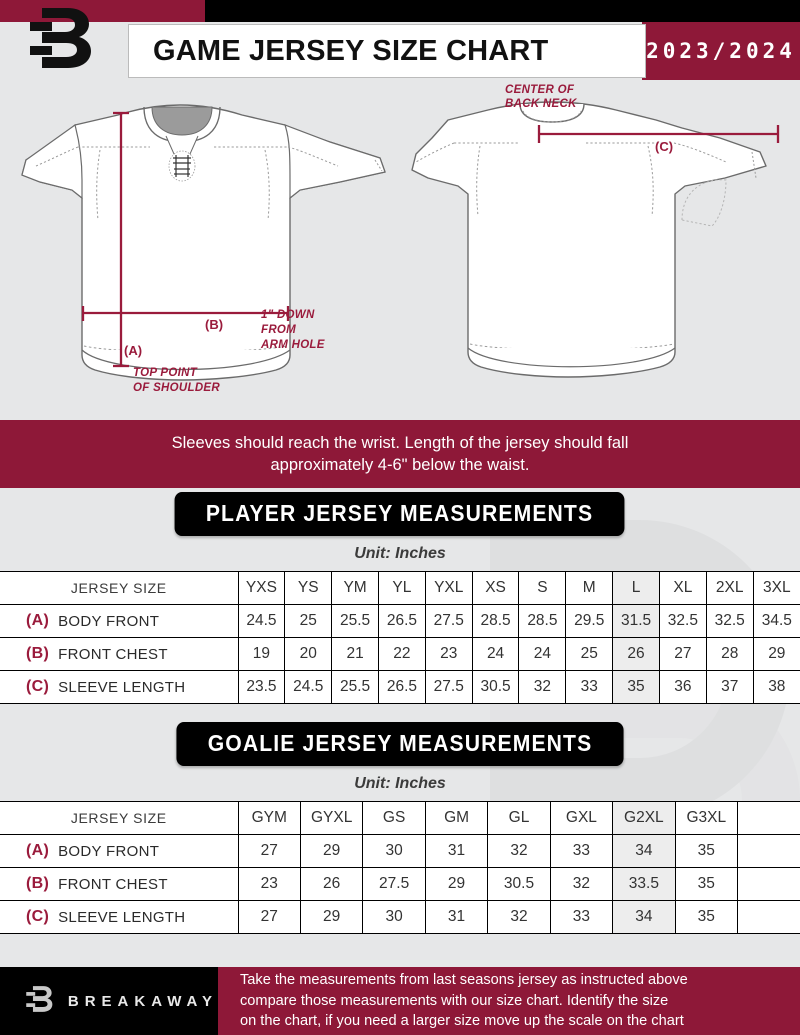 The width and height of the screenshot is (800, 1035). I want to click on size-column-header: GYXL, so click(331, 818).